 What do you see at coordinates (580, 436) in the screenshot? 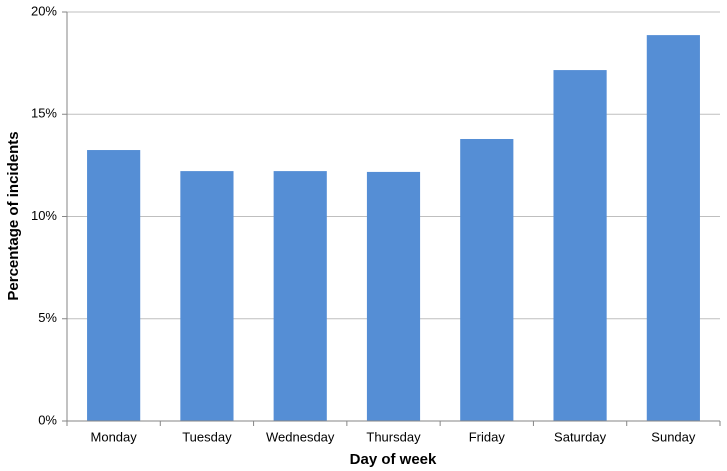
I see `x-tick-label: Saturday` at bounding box center [580, 436].